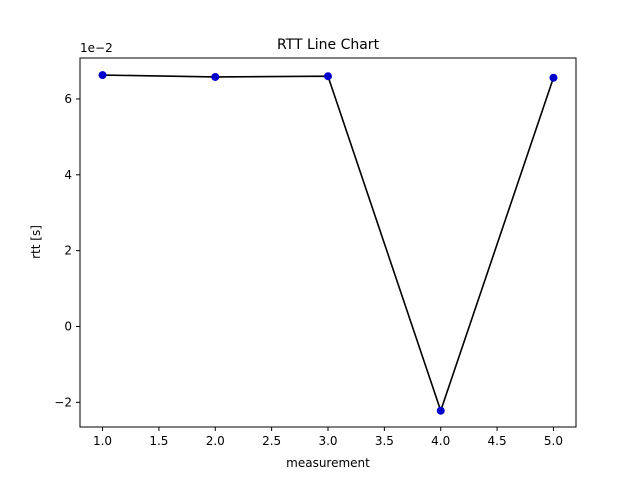 This screenshot has height=484, width=640. I want to click on x-tick-label: 2.5, so click(271, 441).